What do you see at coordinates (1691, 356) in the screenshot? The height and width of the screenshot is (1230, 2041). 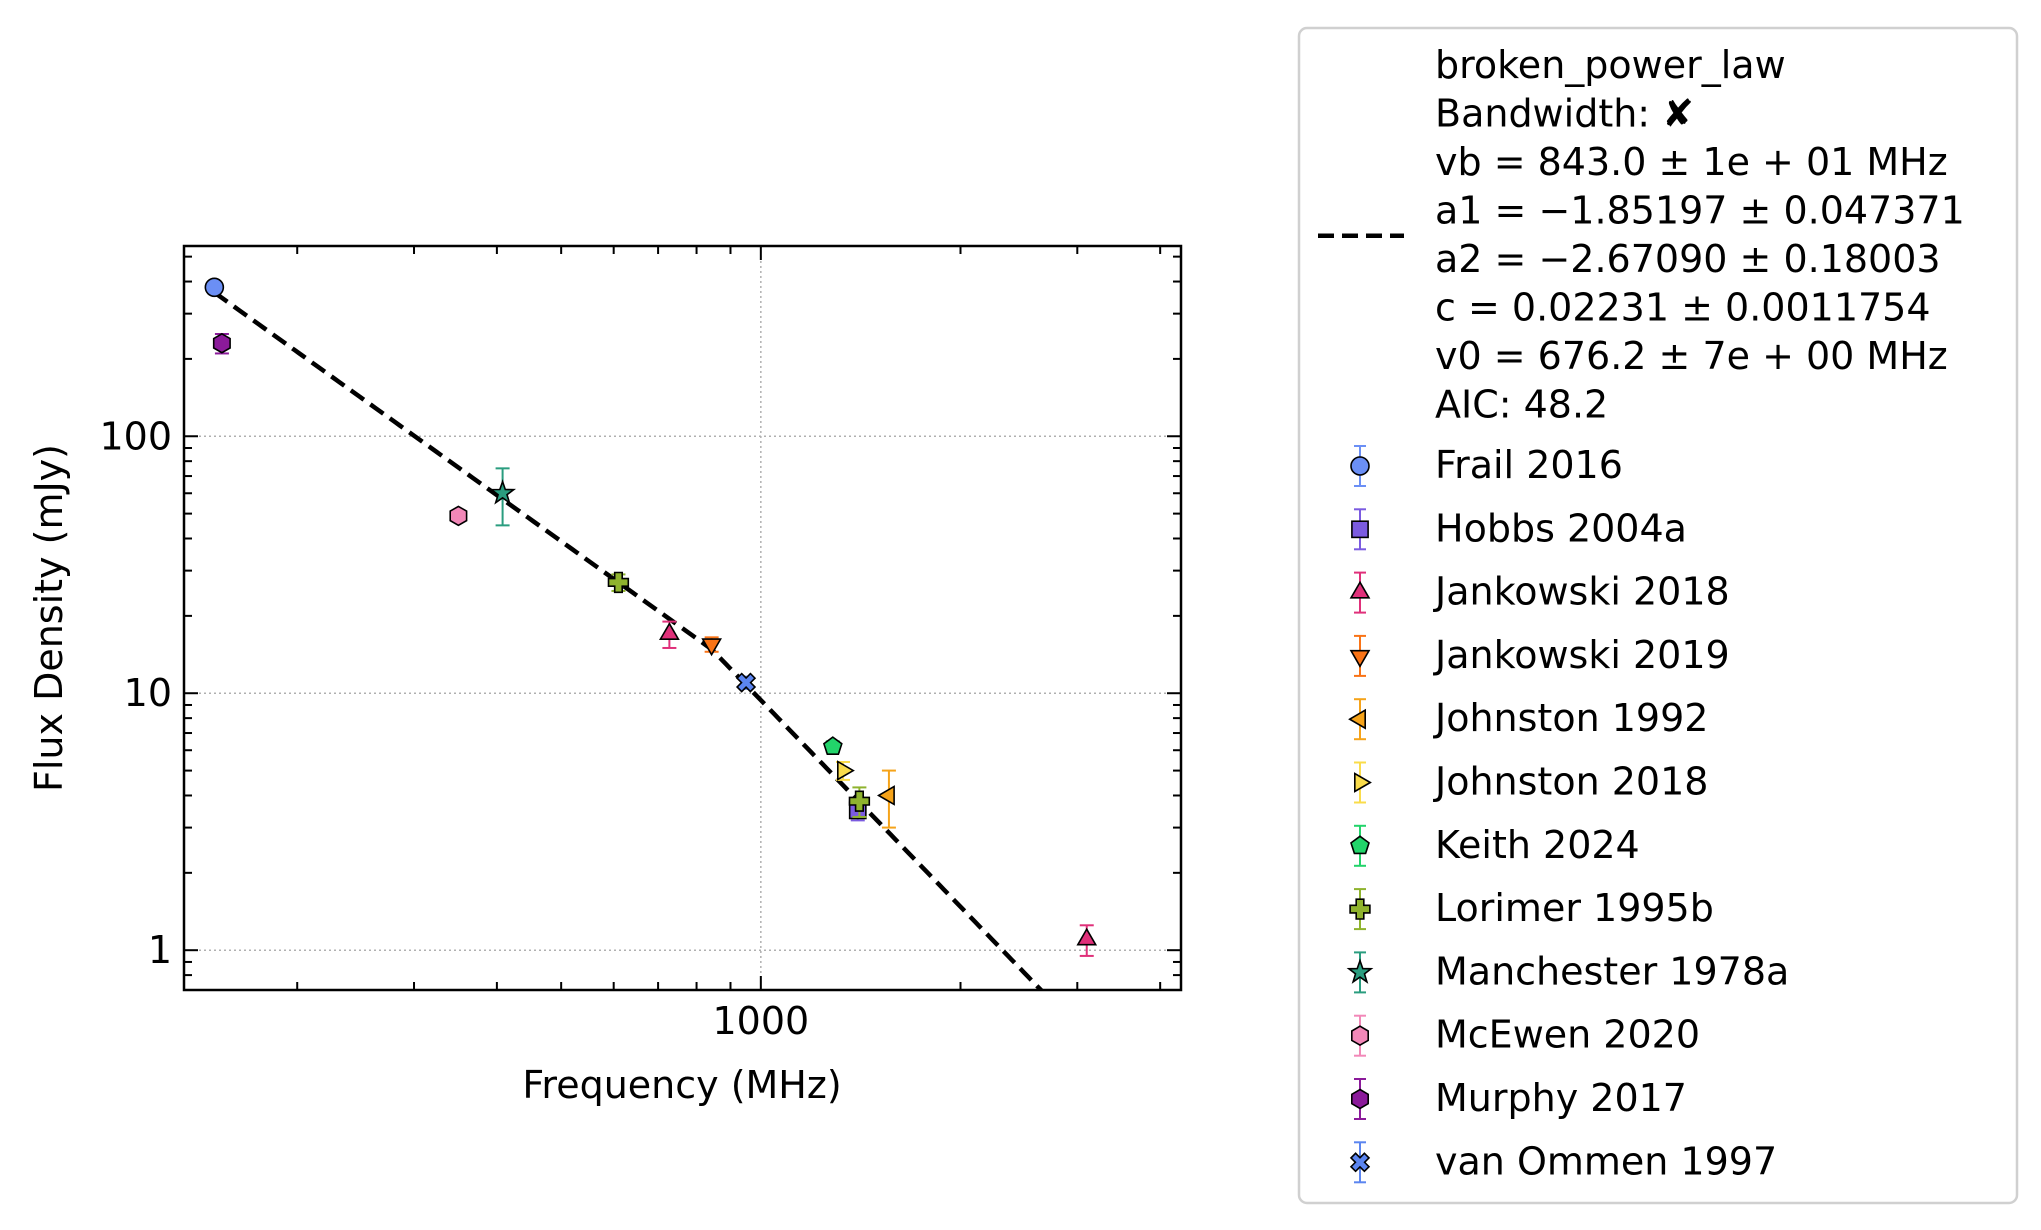 I see `legend-fit-line: v0 = 676.2 ± 7e + 00 MHz` at bounding box center [1691, 356].